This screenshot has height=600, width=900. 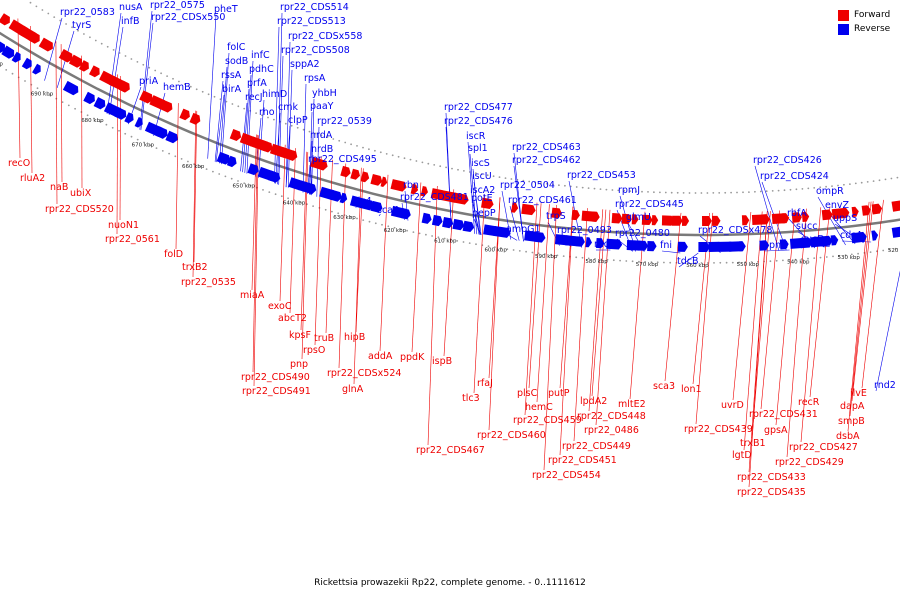 I want to click on forward-gene-label: rpr22_CDS490, so click(x=275, y=377).